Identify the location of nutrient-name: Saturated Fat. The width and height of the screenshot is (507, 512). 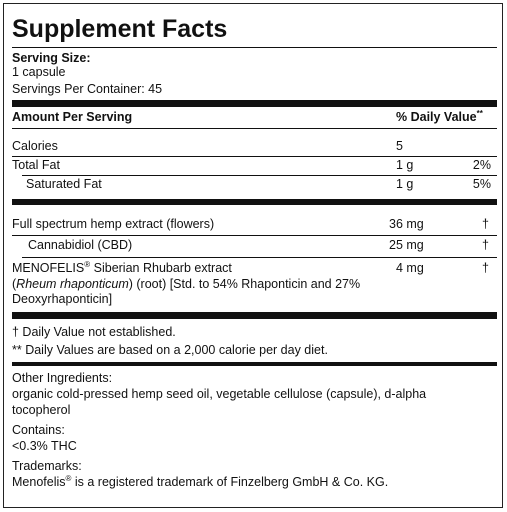
(64, 184).